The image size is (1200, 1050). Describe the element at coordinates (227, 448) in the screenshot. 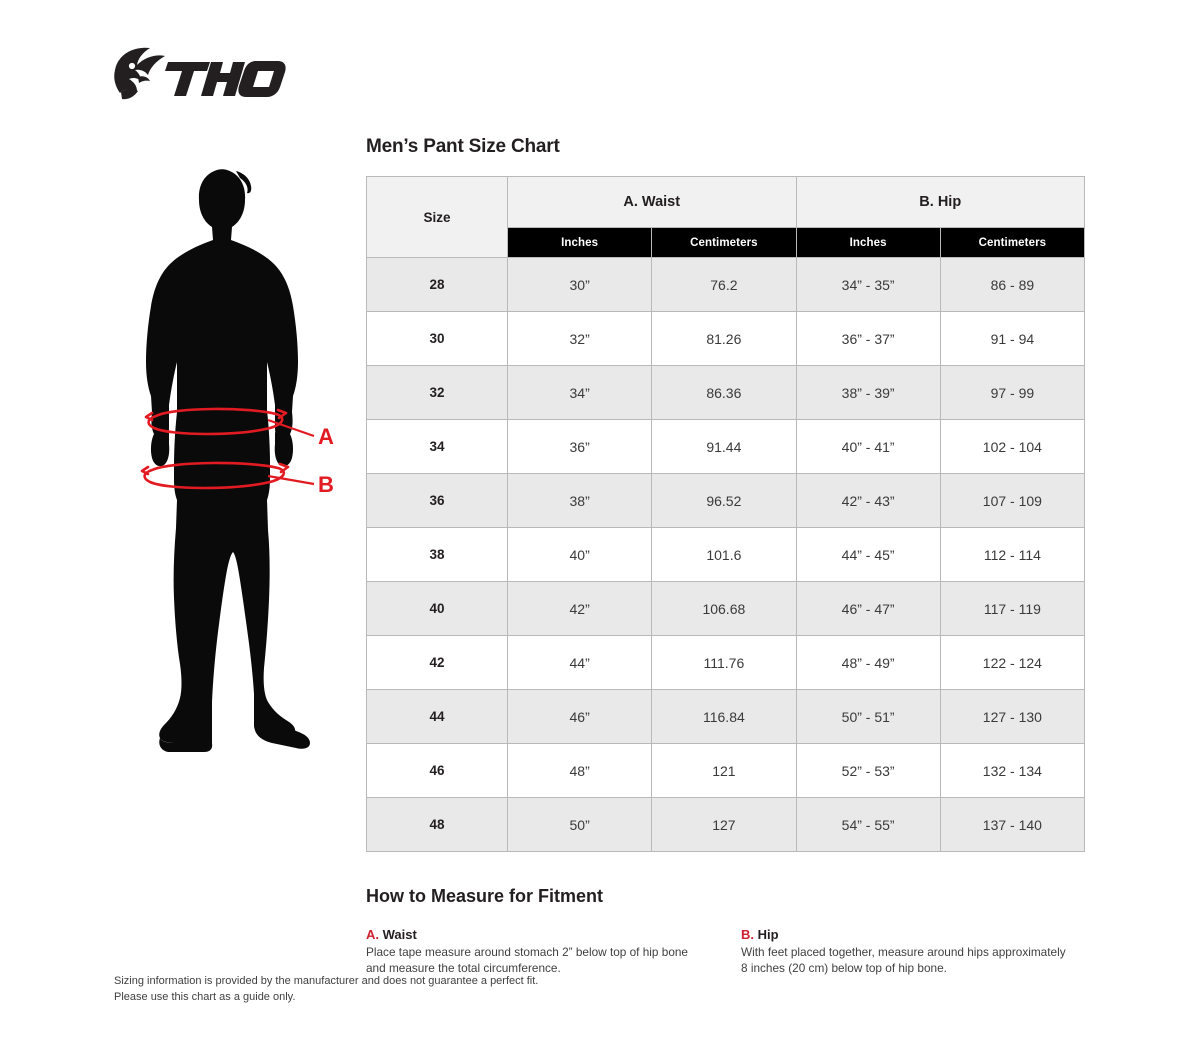

I see `measure-markers` at that location.